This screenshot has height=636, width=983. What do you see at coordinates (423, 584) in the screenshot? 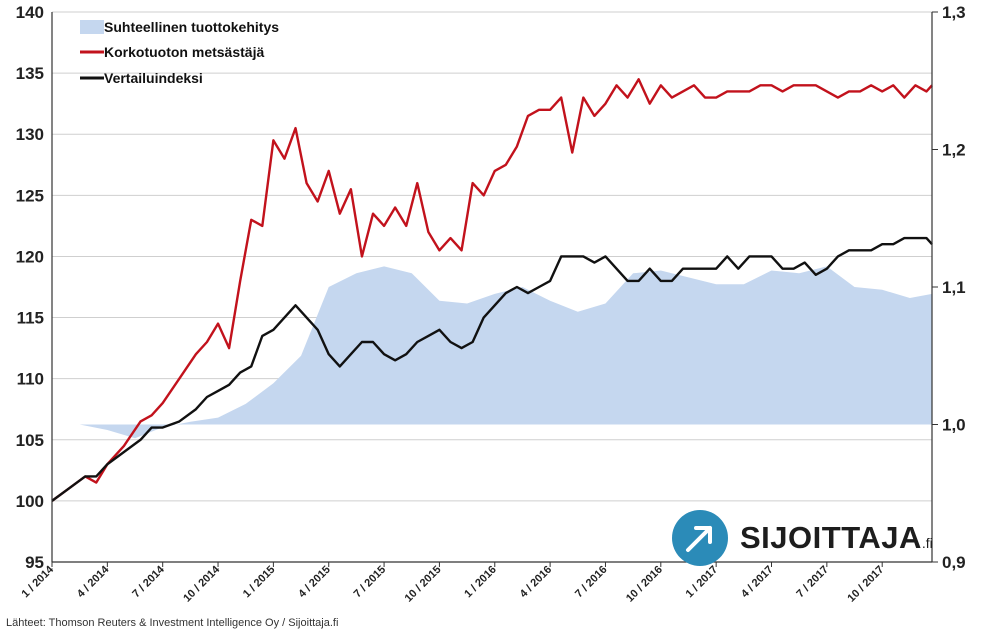
I see `x-tick-label: 10 / 2015` at bounding box center [423, 584].